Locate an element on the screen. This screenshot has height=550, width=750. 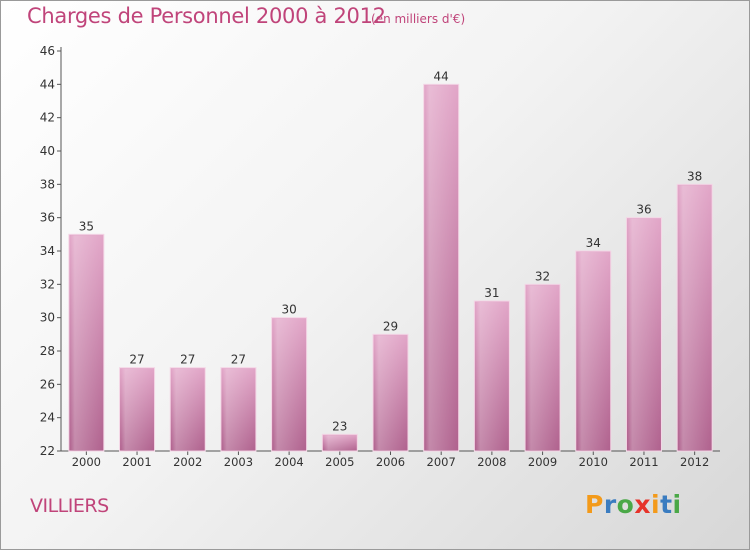
y-tick-label: 24 is located at coordinates (47, 418).